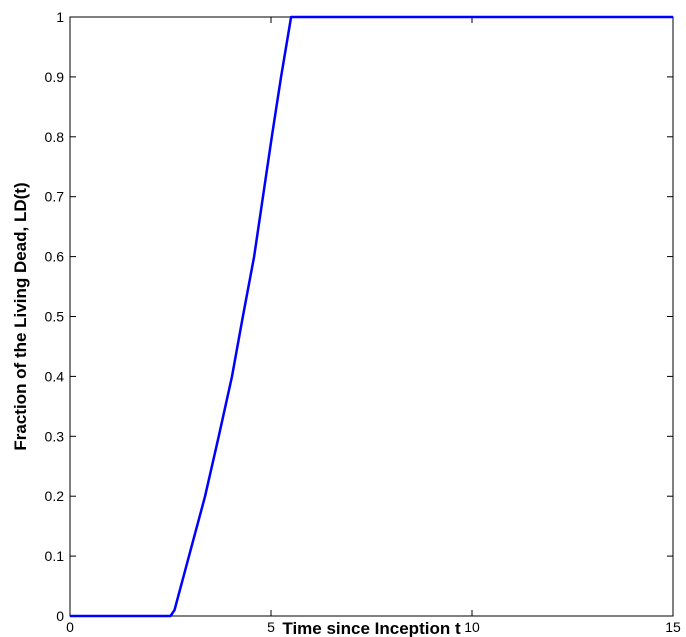 This screenshot has height=637, width=686. I want to click on x-tick-label: 10, so click(472, 627).